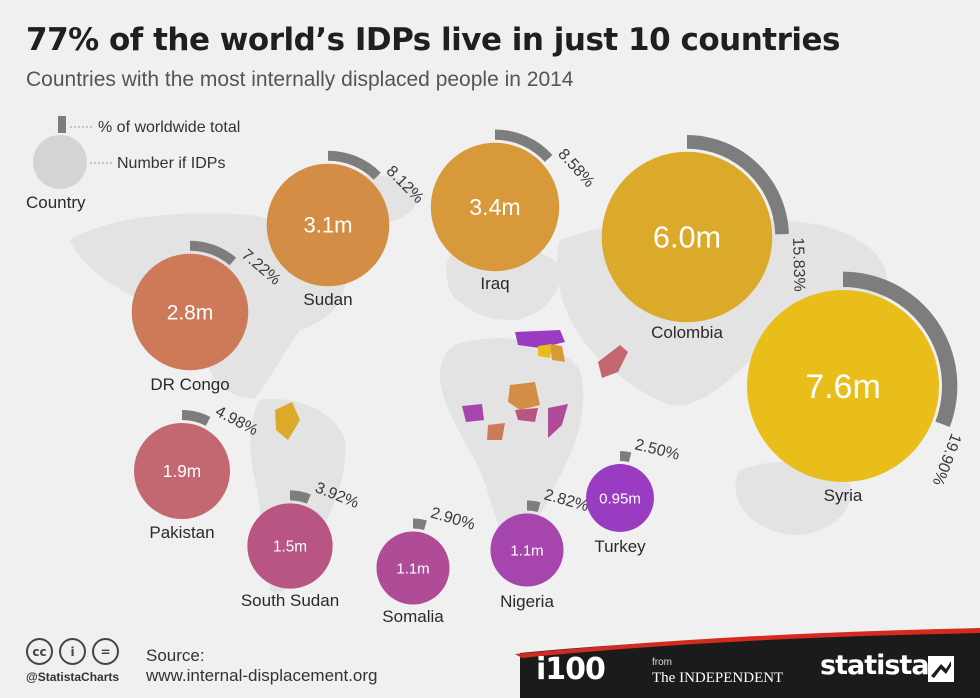 The height and width of the screenshot is (698, 980). Describe the element at coordinates (327, 299) in the screenshot. I see `country-label: Sudan` at that location.